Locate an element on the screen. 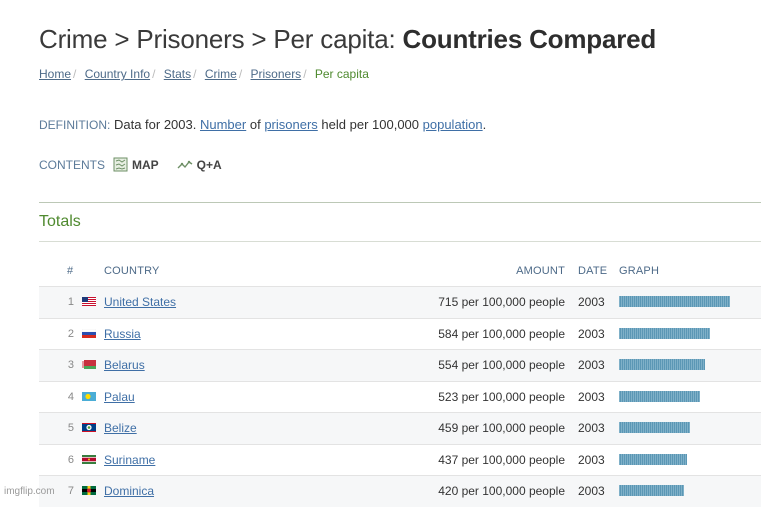 The width and height of the screenshot is (773, 507). row-amount: 523 per 100,000 people is located at coordinates (501, 396).